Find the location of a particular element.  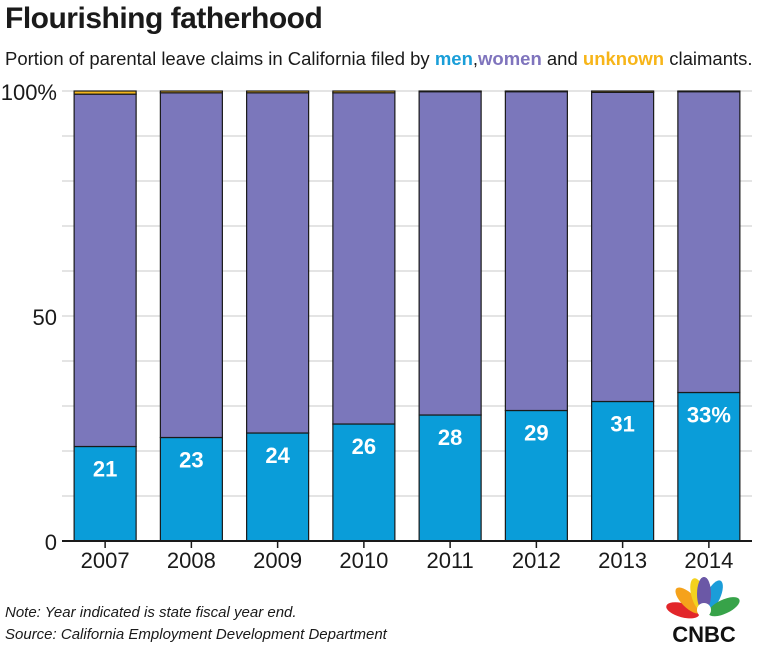

x-tick-label: 2012 is located at coordinates (536, 560).